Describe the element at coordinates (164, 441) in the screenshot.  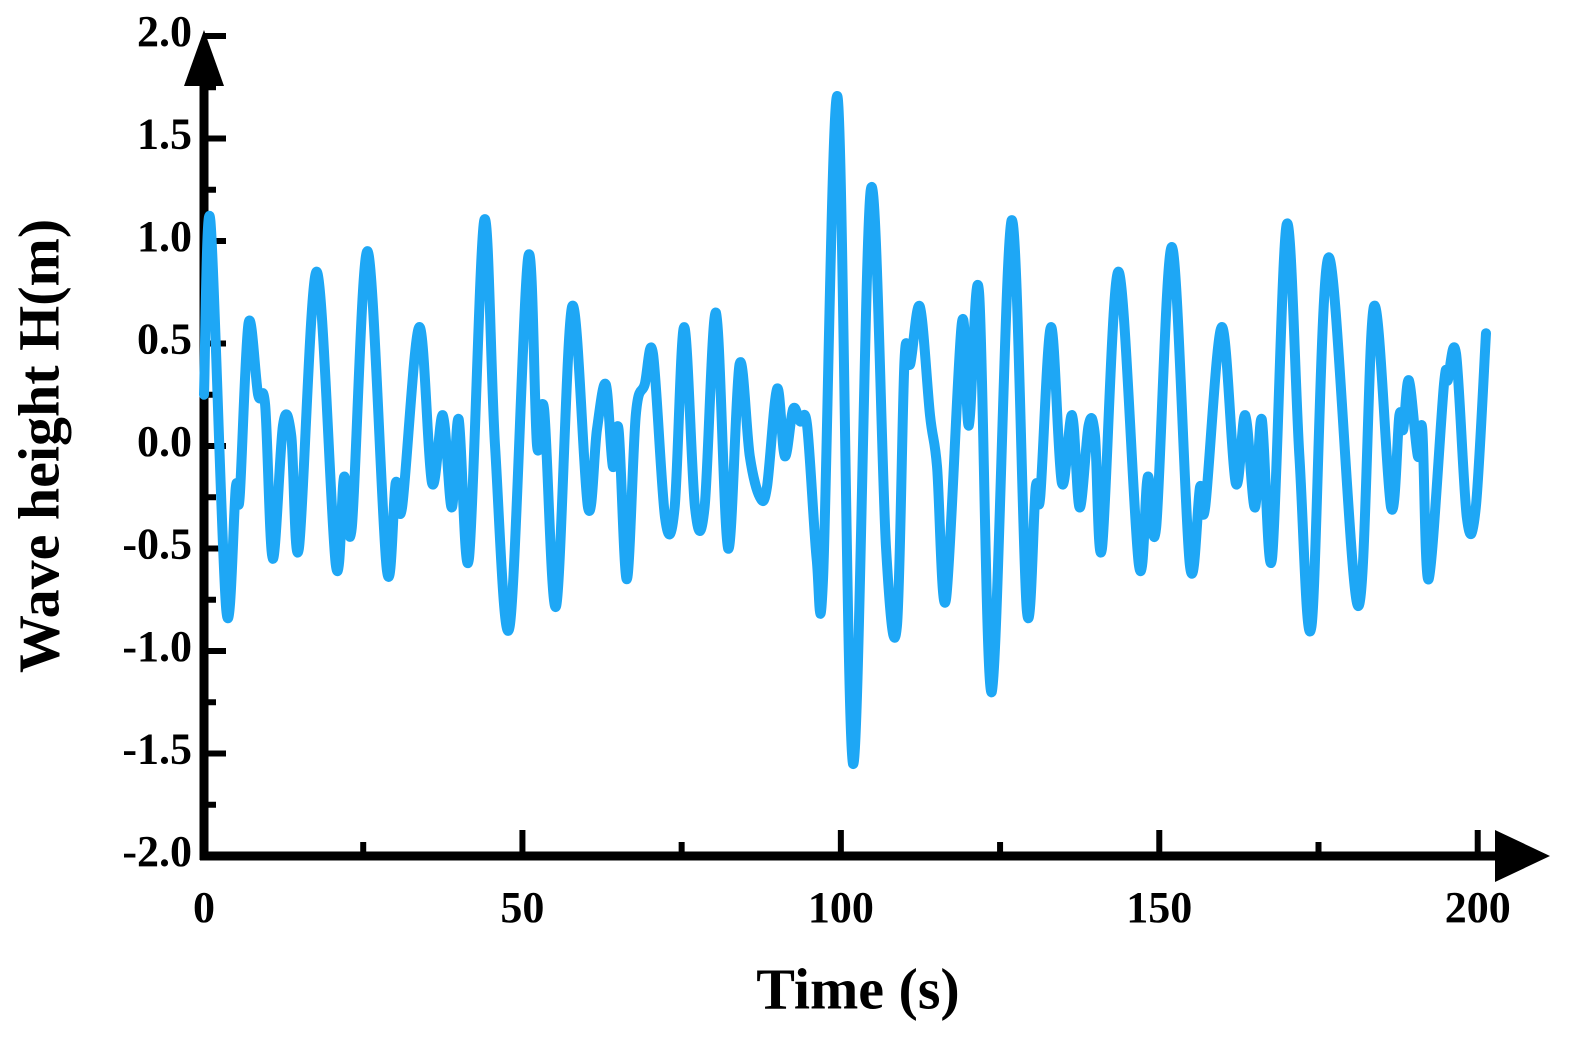
I see `y-tick-label: 0.0` at that location.